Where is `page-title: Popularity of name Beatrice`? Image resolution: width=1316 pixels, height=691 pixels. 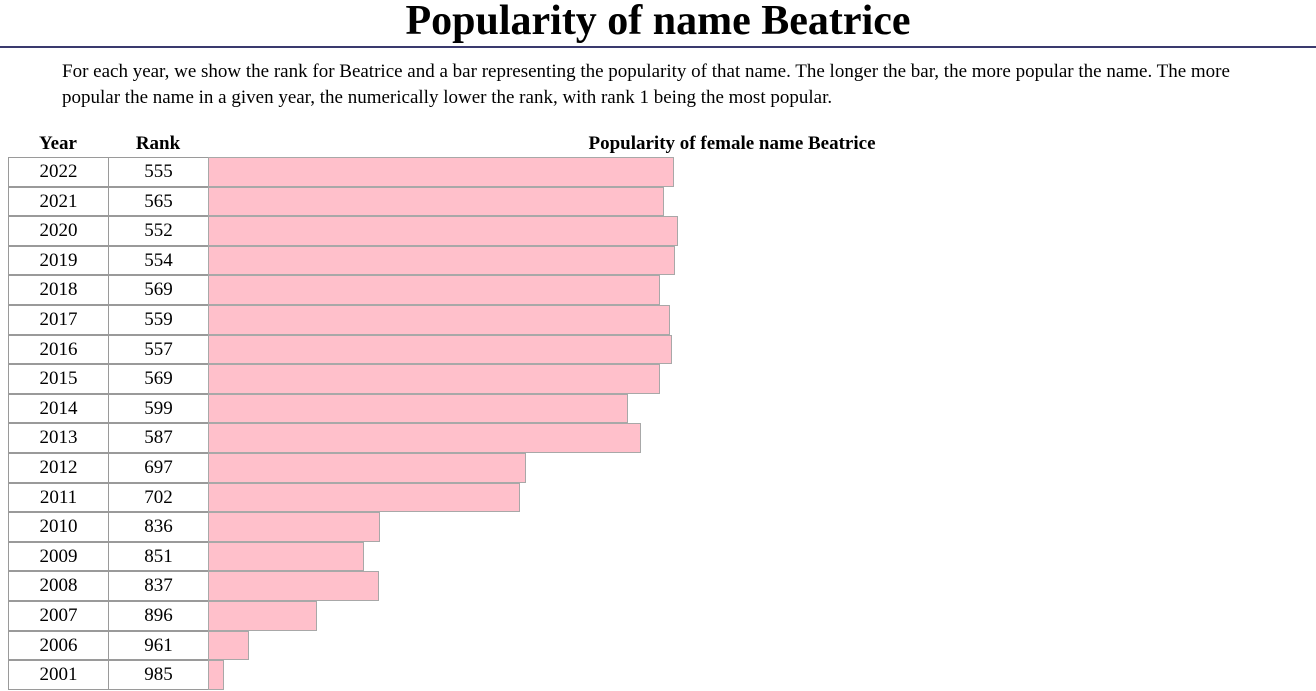
page-title: Popularity of name Beatrice is located at coordinates (658, 22).